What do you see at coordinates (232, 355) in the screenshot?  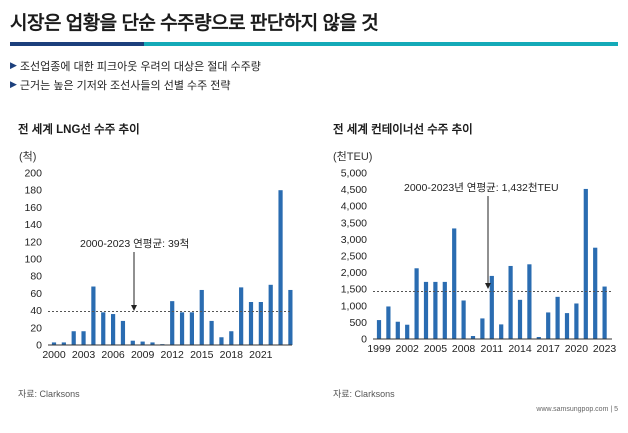 I see `x-tick-label: 2018` at bounding box center [232, 355].